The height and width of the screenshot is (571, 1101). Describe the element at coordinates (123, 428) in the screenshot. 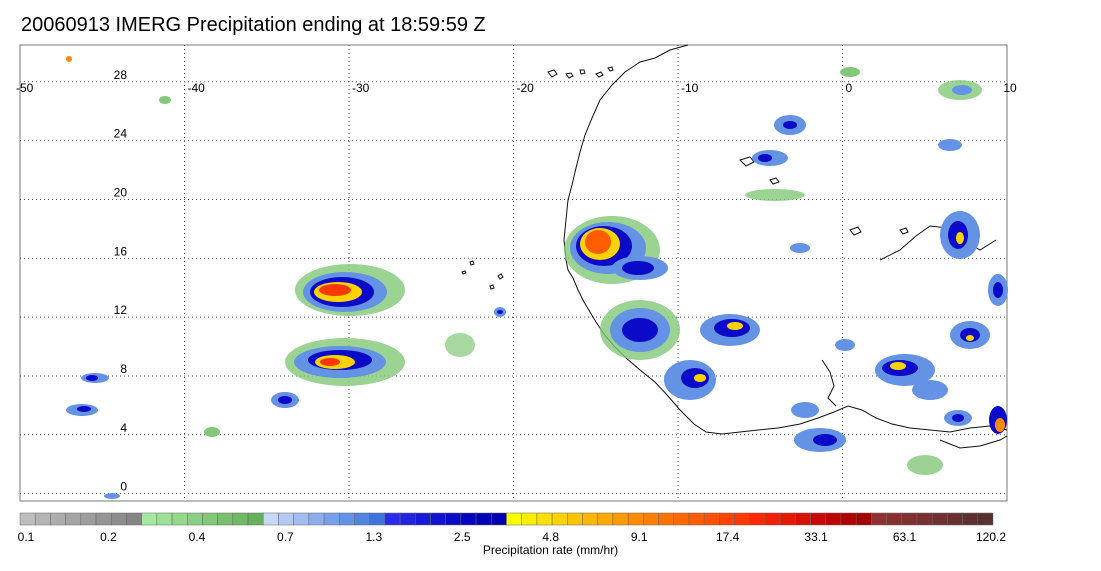

I see `latitude-tick-label: 4` at that location.